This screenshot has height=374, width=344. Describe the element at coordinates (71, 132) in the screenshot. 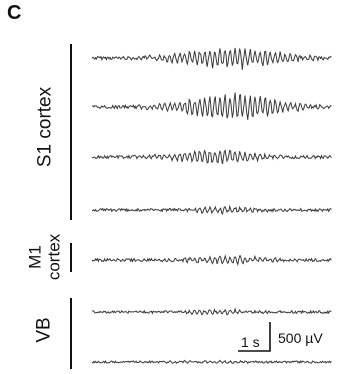

I see `region-bar-s1` at that location.